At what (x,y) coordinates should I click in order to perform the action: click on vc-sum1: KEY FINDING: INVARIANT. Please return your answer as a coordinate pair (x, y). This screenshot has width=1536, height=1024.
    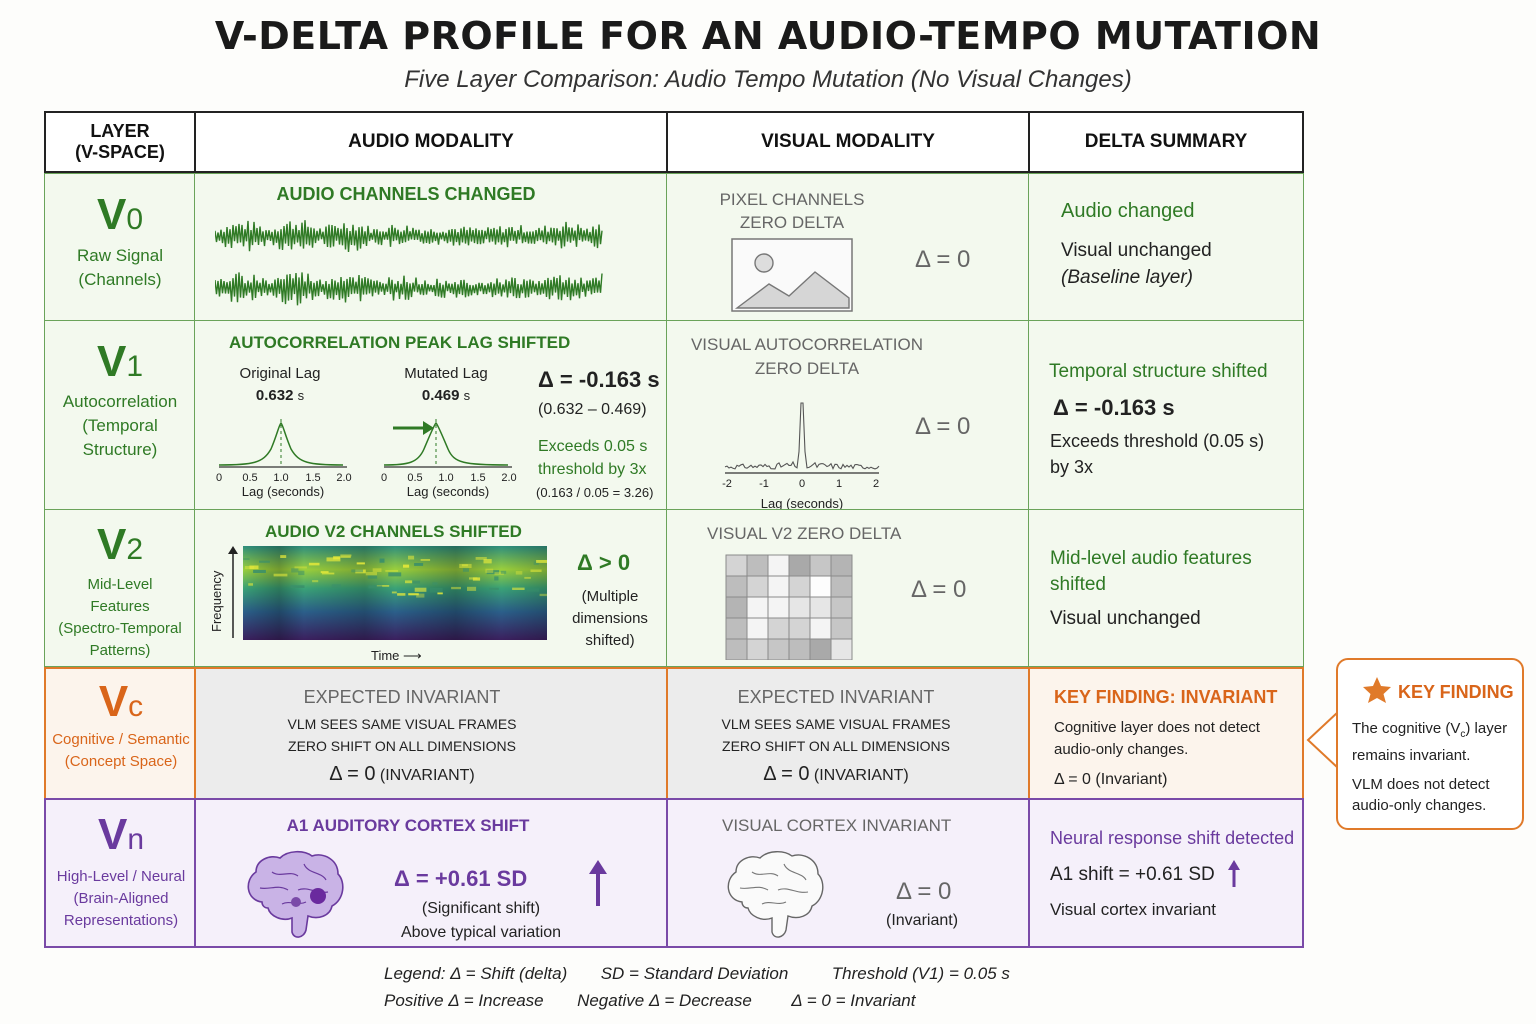
    Looking at the image, I should click on (1166, 697).